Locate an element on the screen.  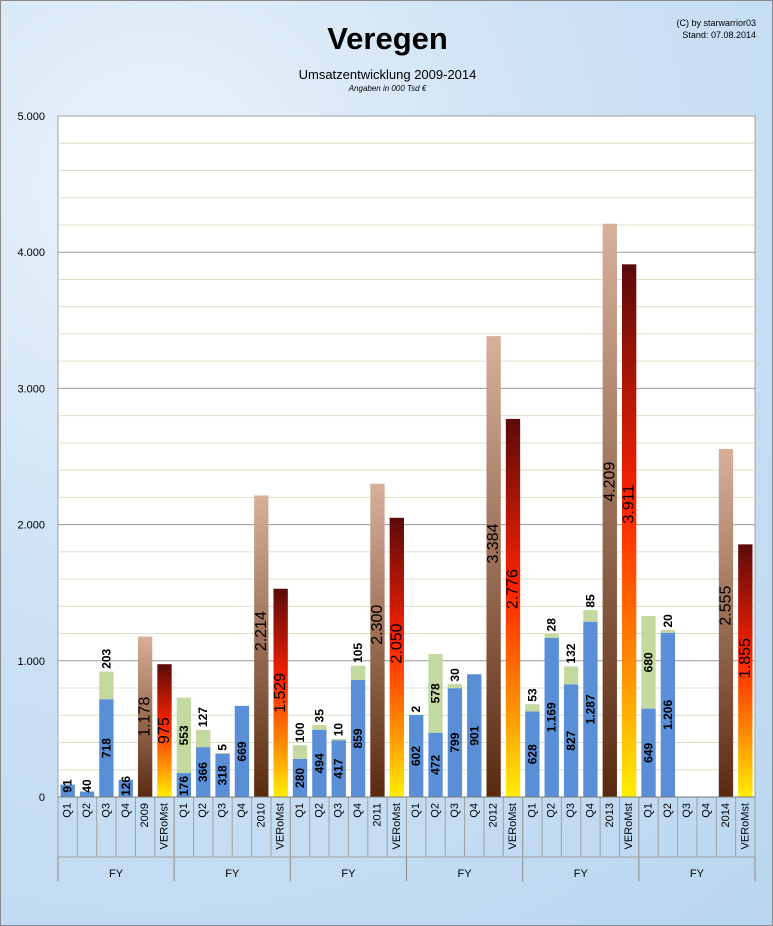
bar-delta-label: 2 is located at coordinates (416, 708).